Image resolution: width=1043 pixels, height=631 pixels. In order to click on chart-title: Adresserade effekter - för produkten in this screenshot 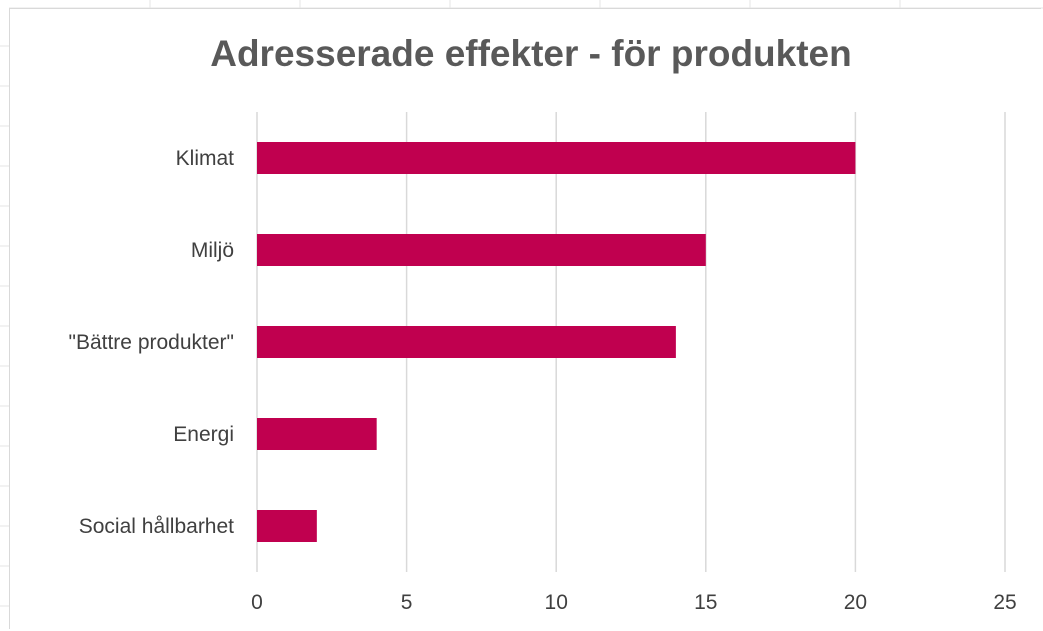, I will do `click(531, 53)`.